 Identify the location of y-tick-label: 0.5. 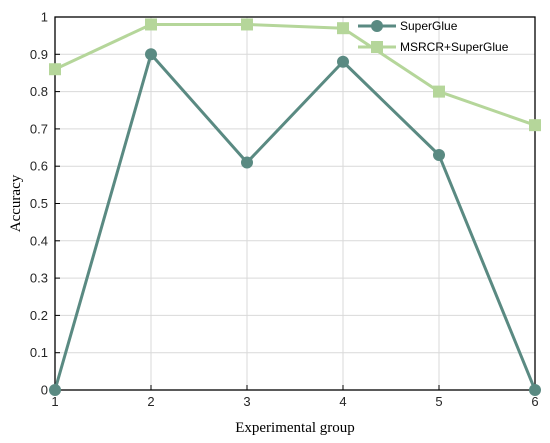
(39, 203).